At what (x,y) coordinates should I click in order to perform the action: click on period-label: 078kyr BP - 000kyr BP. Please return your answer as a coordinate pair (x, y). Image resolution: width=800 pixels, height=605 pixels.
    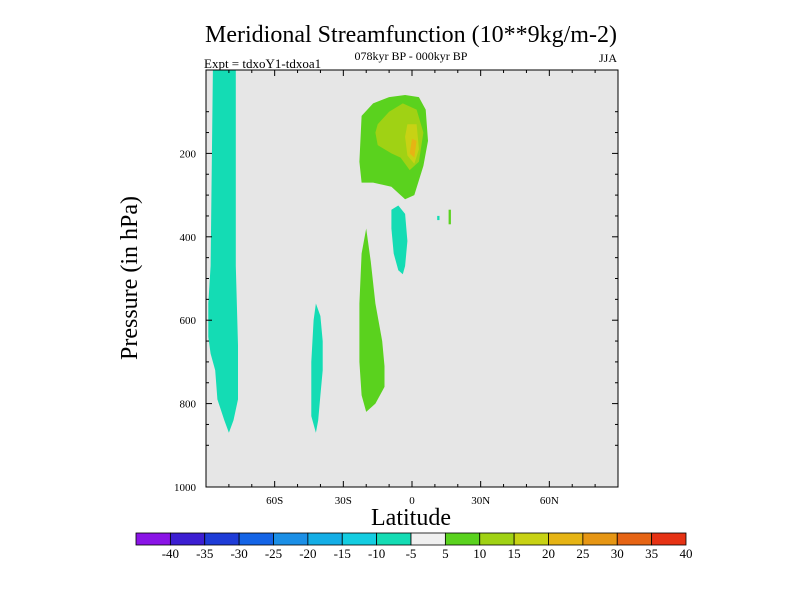
    Looking at the image, I should click on (411, 56).